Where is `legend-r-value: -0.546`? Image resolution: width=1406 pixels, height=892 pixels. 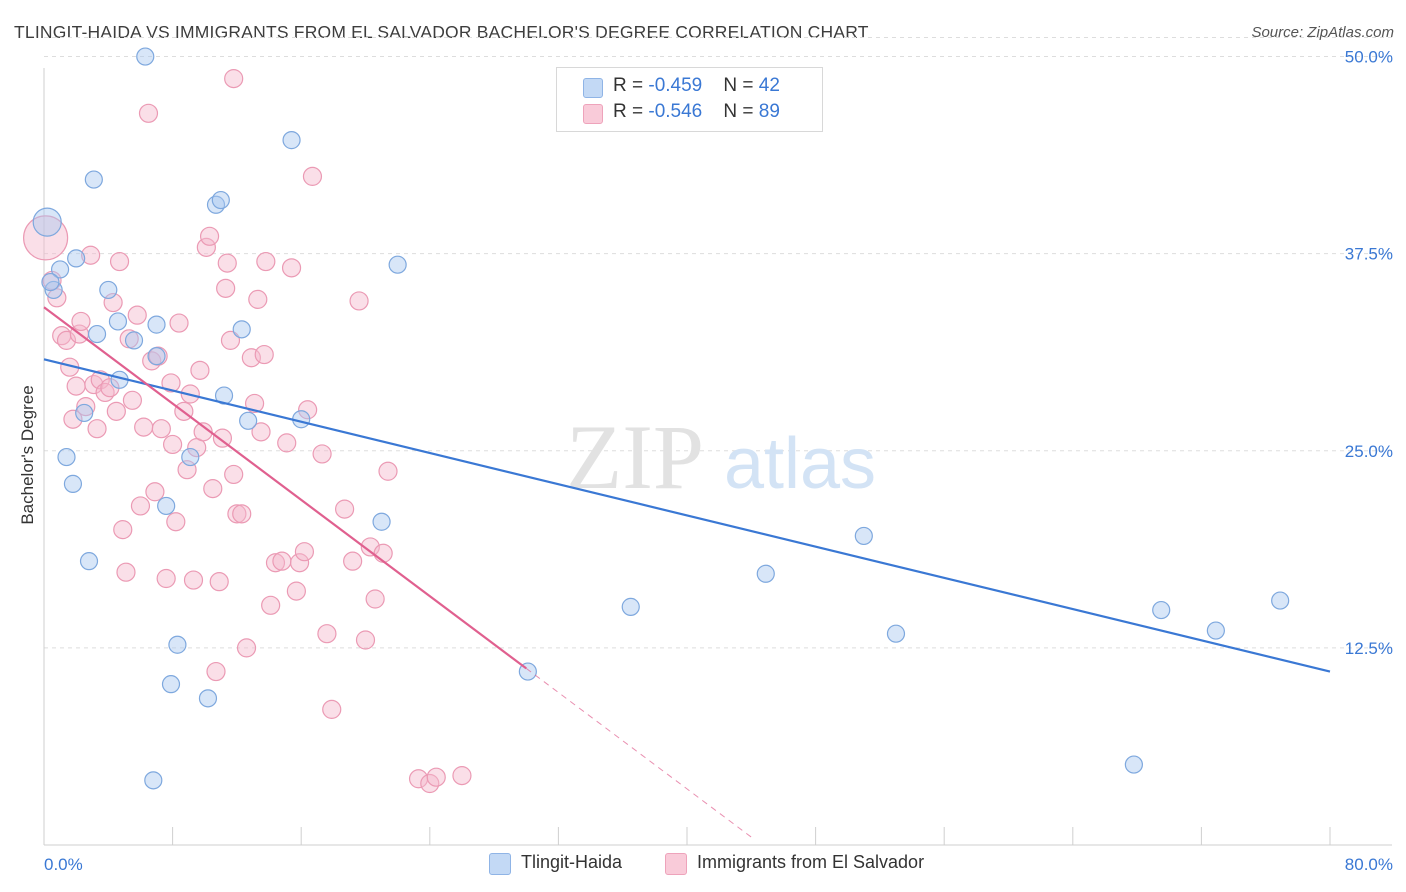 legend-r-value: -0.546 is located at coordinates (675, 111).